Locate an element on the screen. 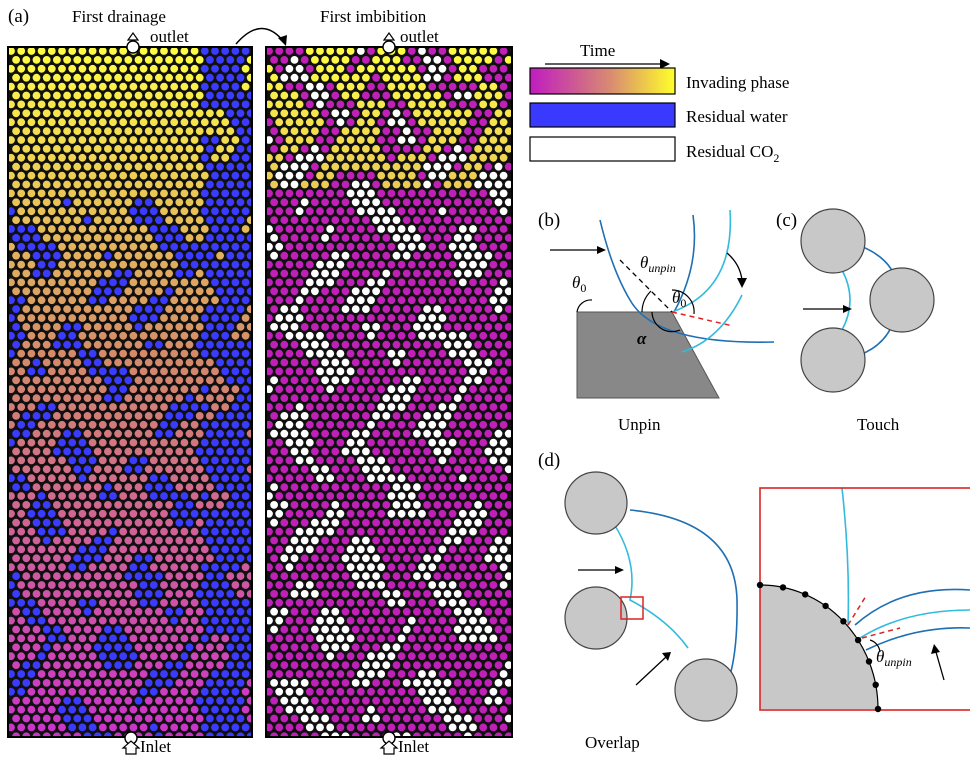 The image size is (970, 761). grain-top-d is located at coordinates (596, 503).